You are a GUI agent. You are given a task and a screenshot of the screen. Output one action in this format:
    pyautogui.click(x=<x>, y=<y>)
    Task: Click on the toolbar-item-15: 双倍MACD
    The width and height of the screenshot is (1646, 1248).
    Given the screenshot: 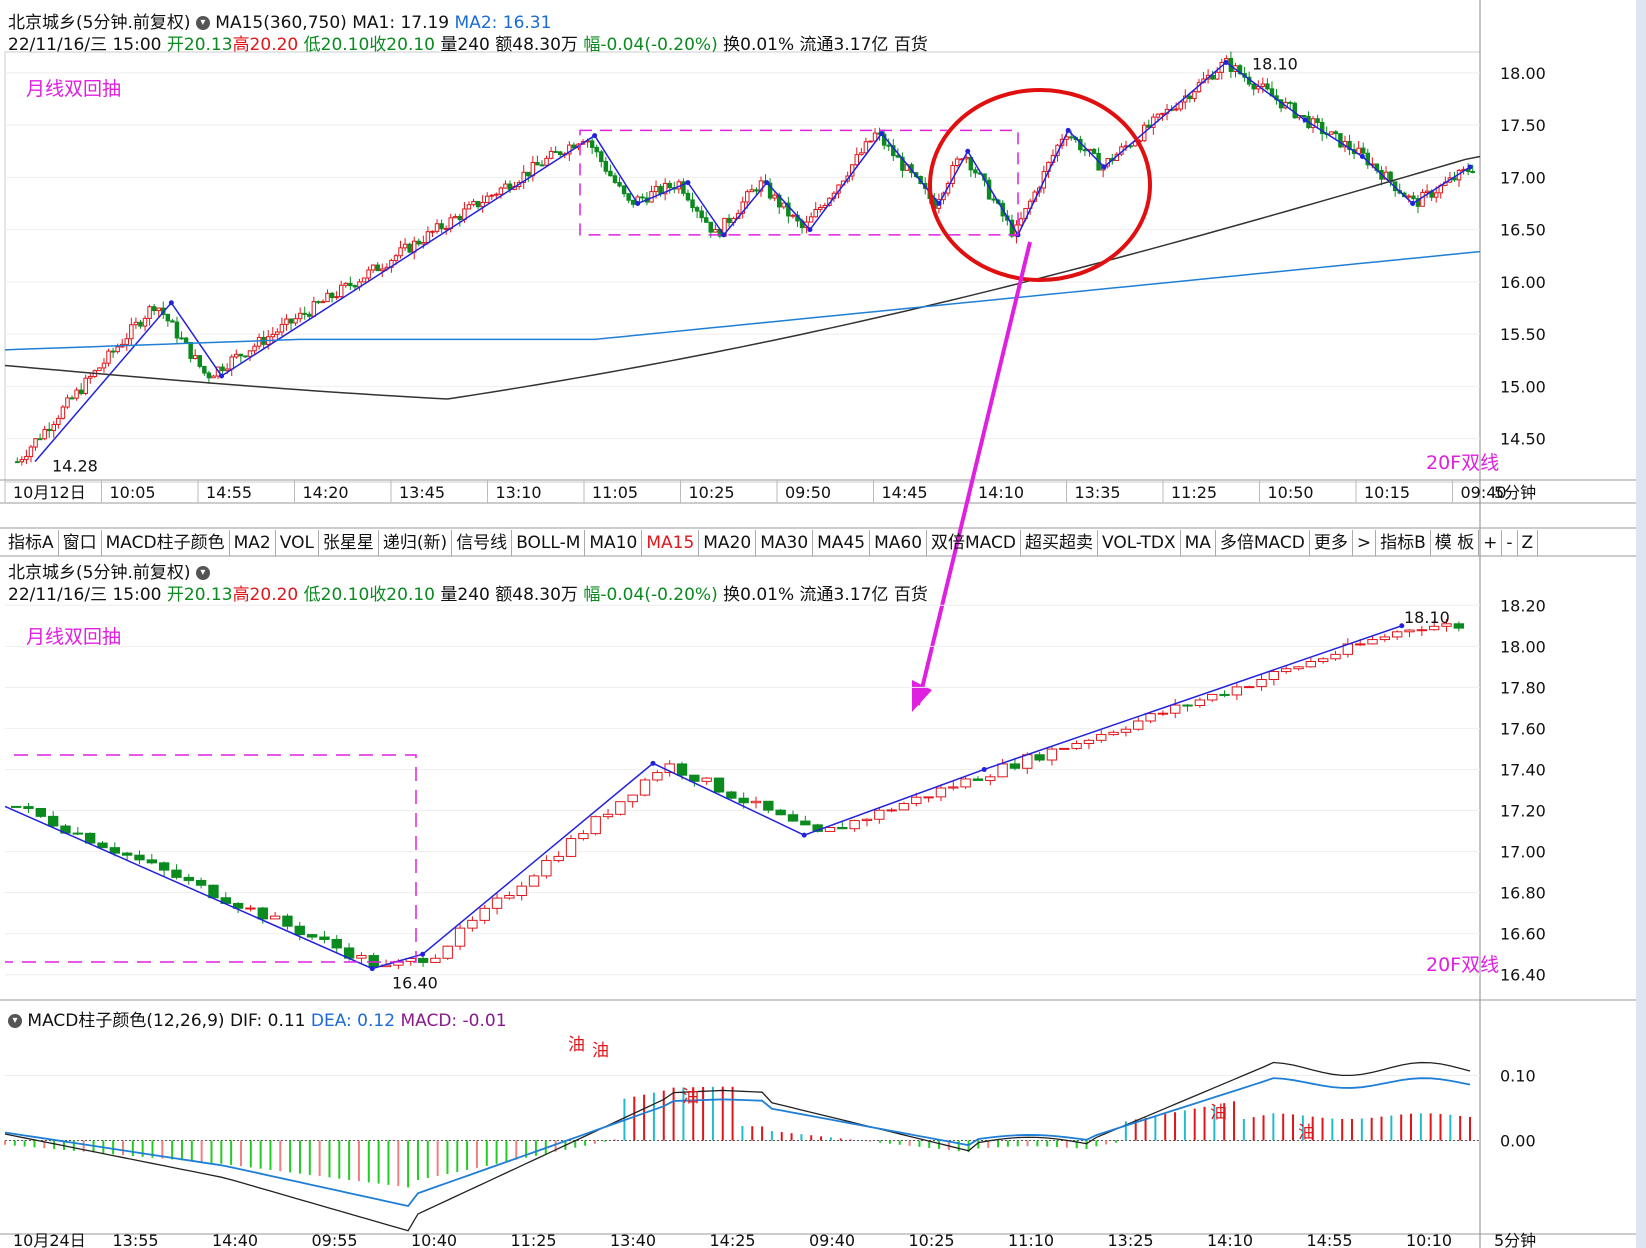 What is the action you would take?
    pyautogui.click(x=974, y=543)
    